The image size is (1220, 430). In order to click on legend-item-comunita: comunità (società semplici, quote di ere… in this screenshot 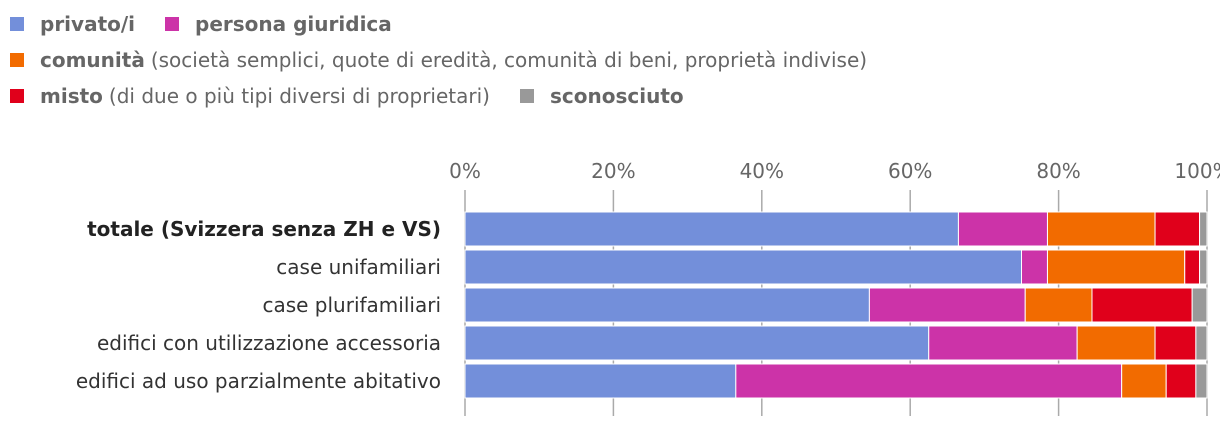, I will do `click(438, 60)`.